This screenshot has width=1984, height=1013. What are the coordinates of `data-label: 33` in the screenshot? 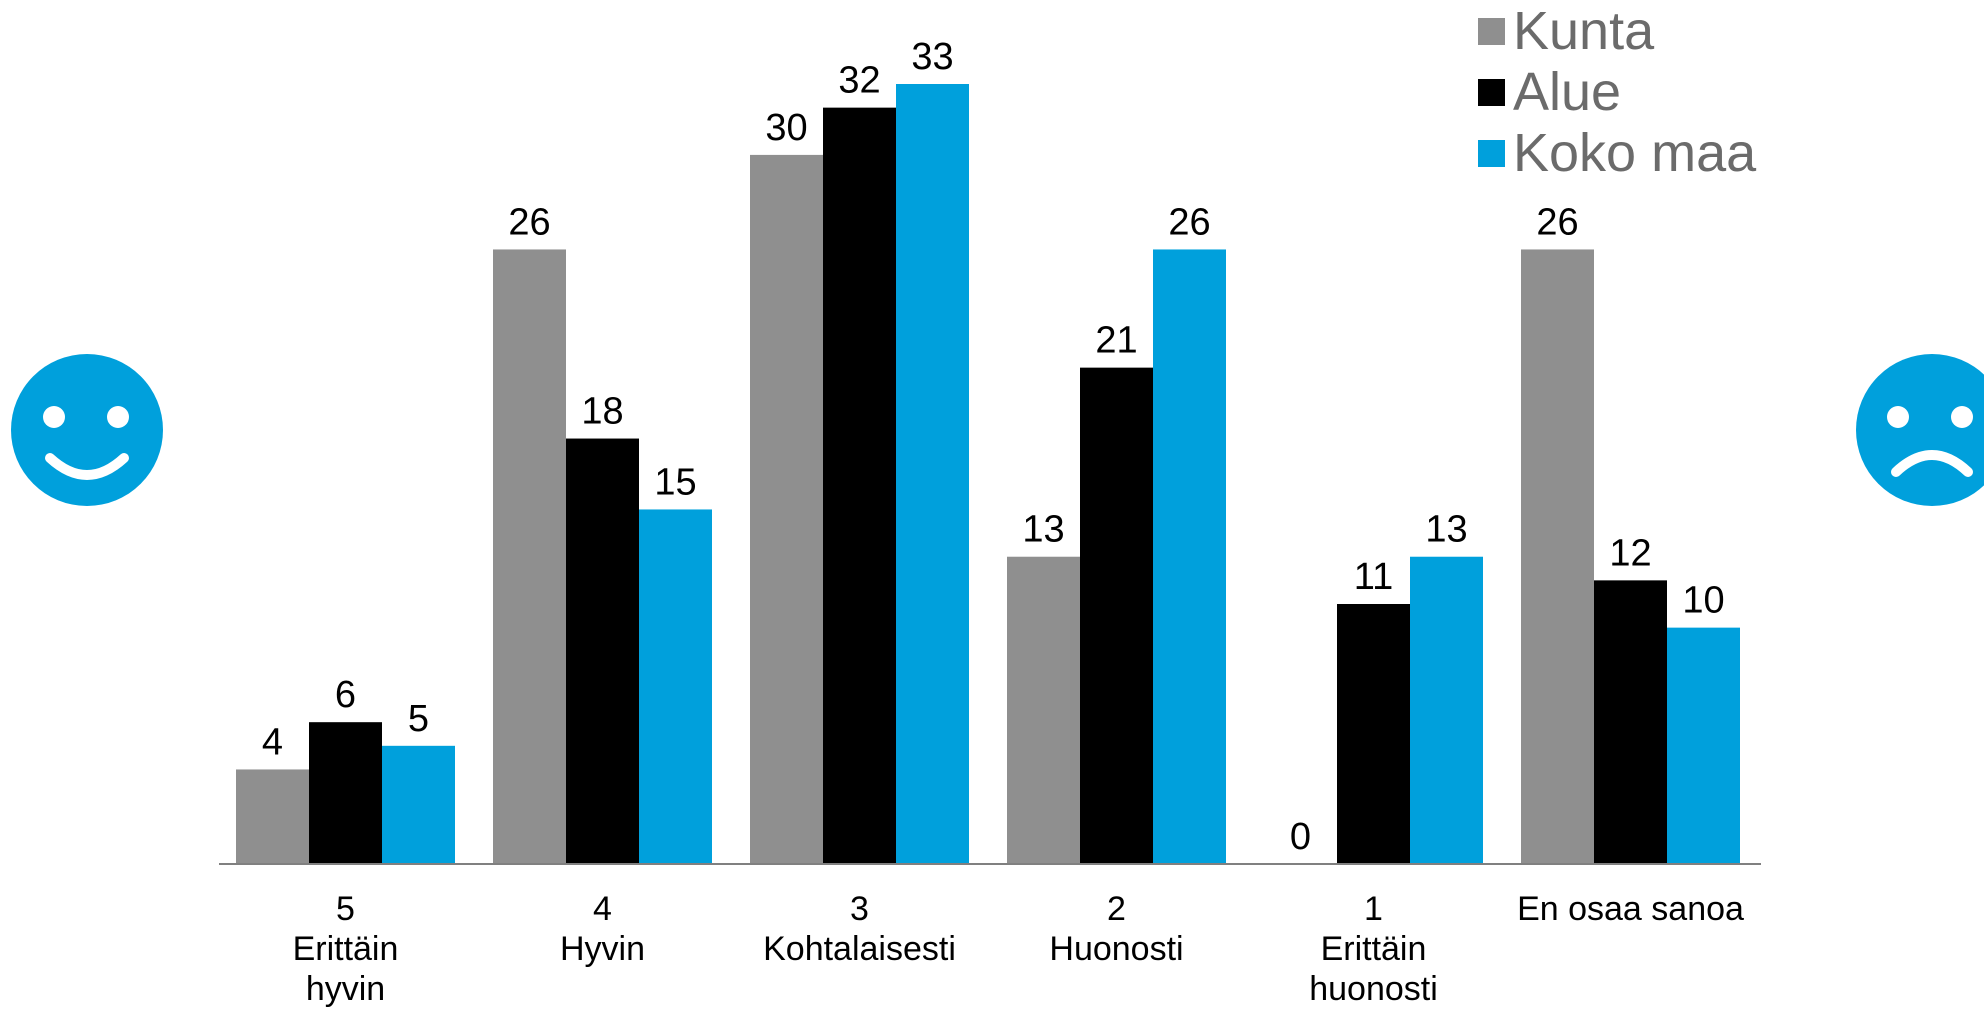 It's located at (932, 57).